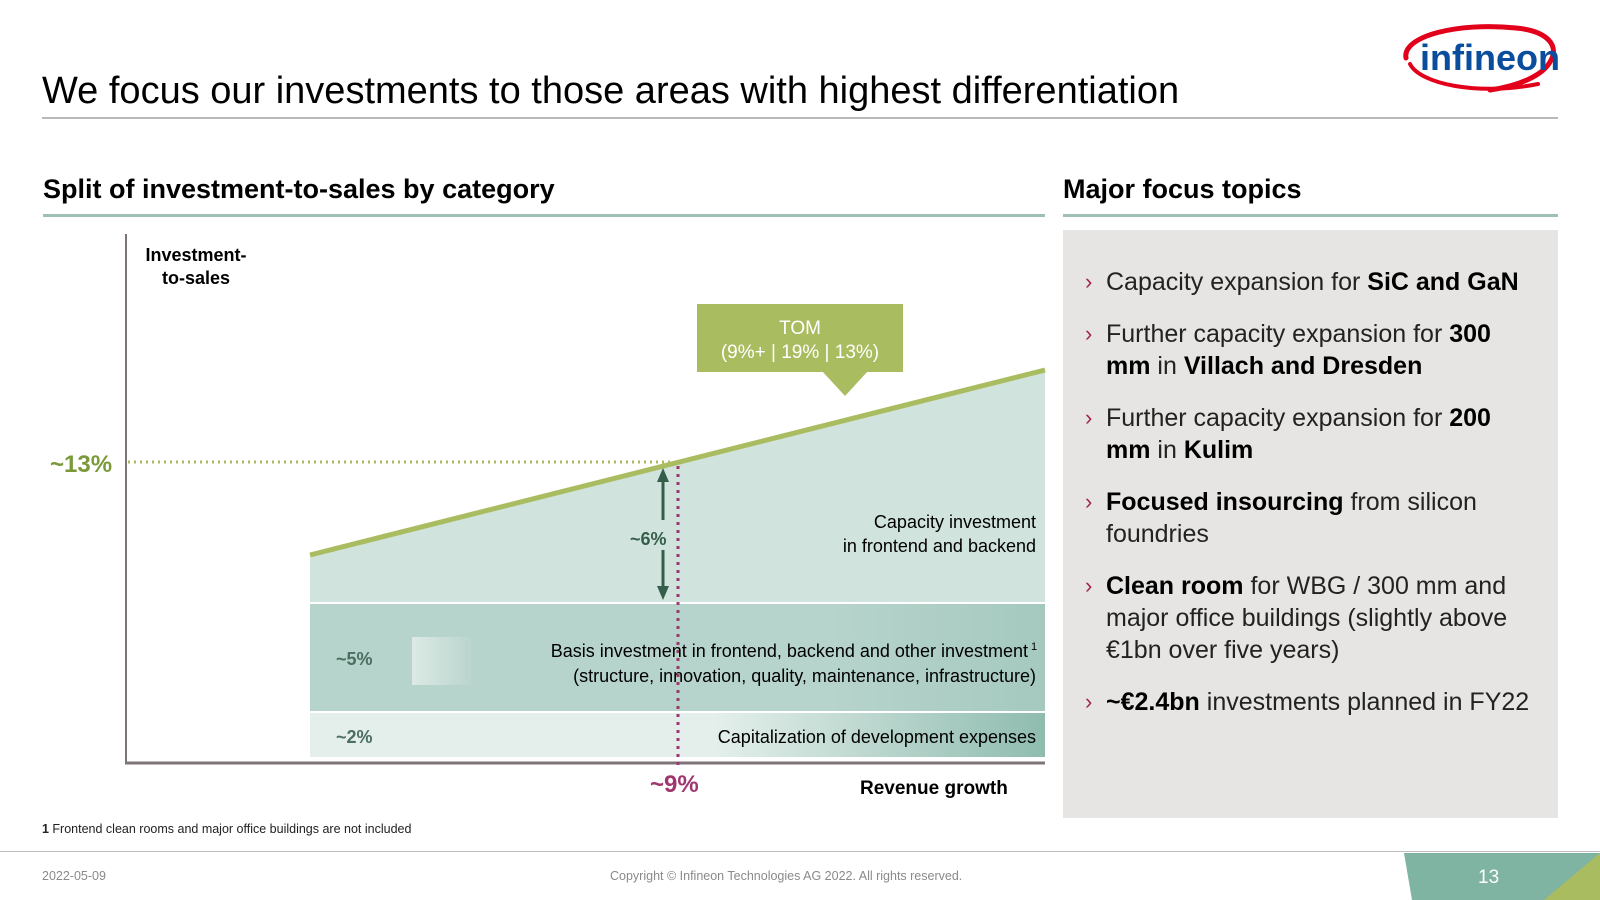 The width and height of the screenshot is (1600, 900). What do you see at coordinates (1364, 702) in the screenshot?
I see `focus-topic-text: investments planned in FY22` at bounding box center [1364, 702].